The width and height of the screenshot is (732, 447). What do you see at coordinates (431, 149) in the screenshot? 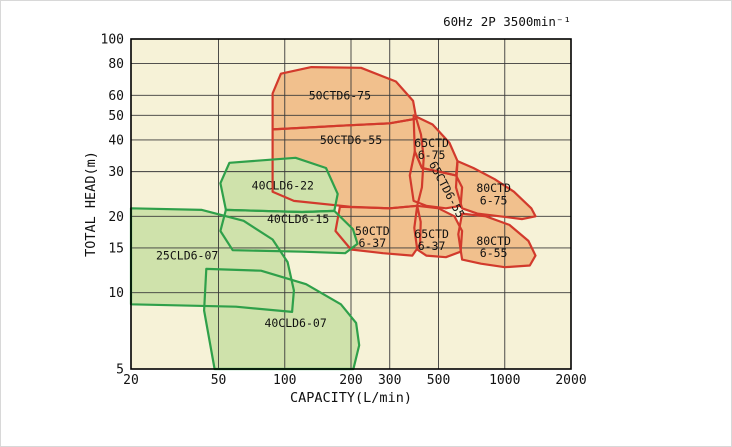
I see `region-label-65CTD6-75: 65CTD 6-75` at bounding box center [431, 149].